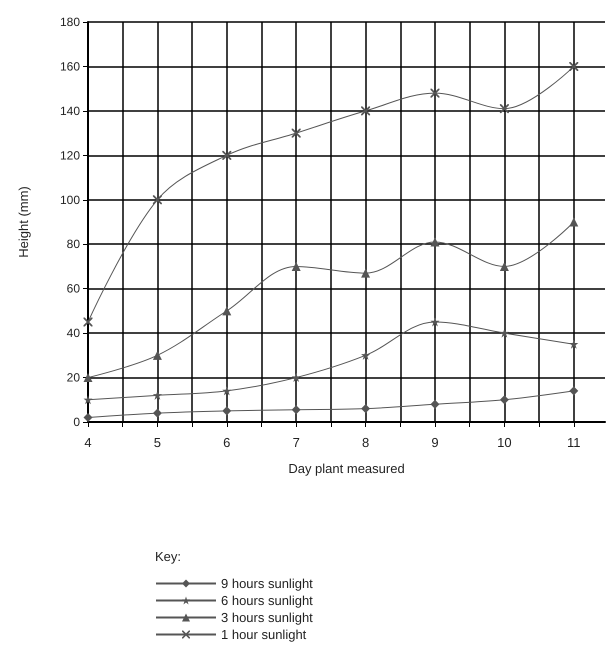 This screenshot has height=658, width=607. What do you see at coordinates (267, 583) in the screenshot?
I see `legend-label: 9 hours sunlight` at bounding box center [267, 583].